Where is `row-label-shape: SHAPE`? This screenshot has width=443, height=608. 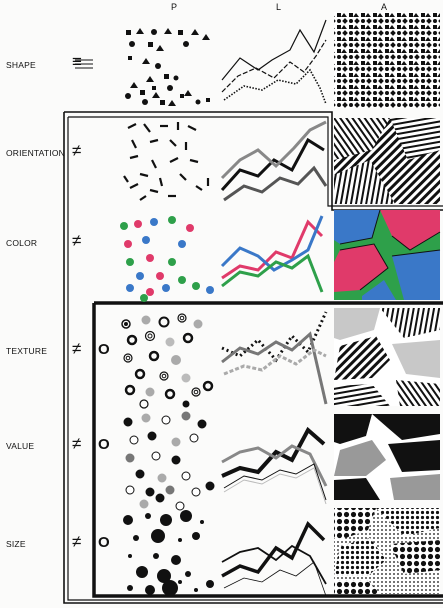 row-label-shape: SHAPE is located at coordinates (21, 65).